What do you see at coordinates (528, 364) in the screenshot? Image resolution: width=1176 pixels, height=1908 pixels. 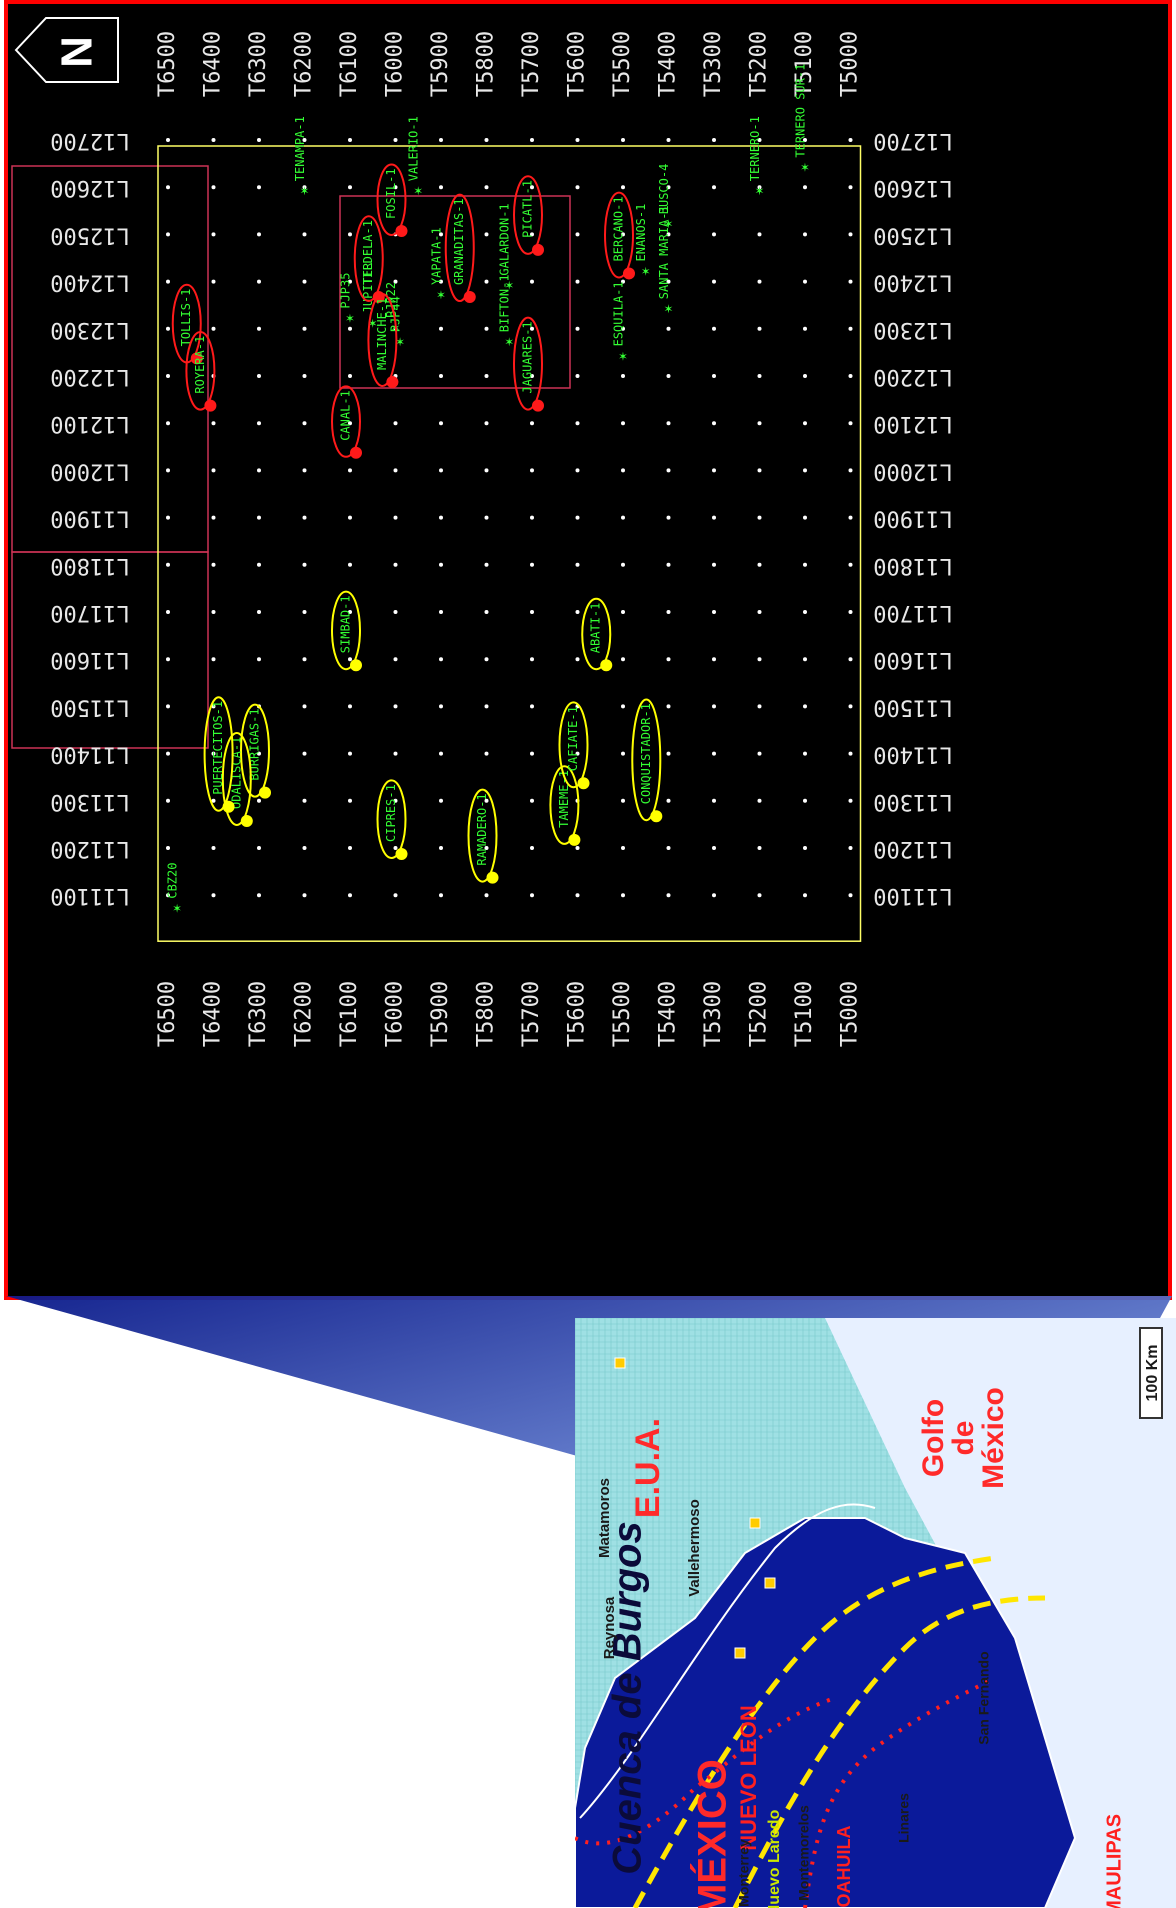 I see `well-marker: JAGUARES-1` at bounding box center [528, 364].